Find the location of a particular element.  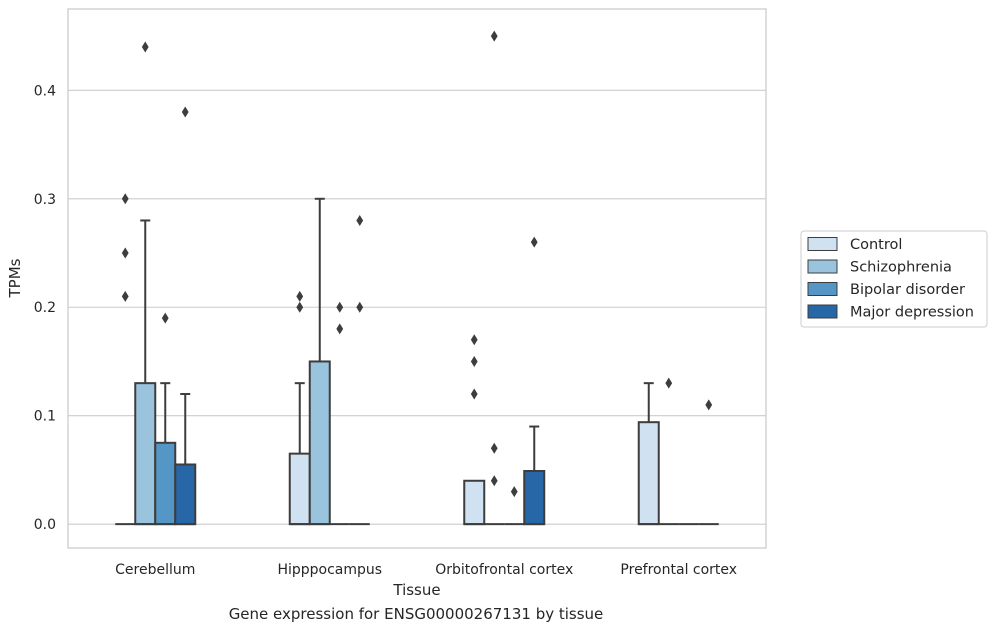

legend-label: Bipolar disorder is located at coordinates (907, 290).